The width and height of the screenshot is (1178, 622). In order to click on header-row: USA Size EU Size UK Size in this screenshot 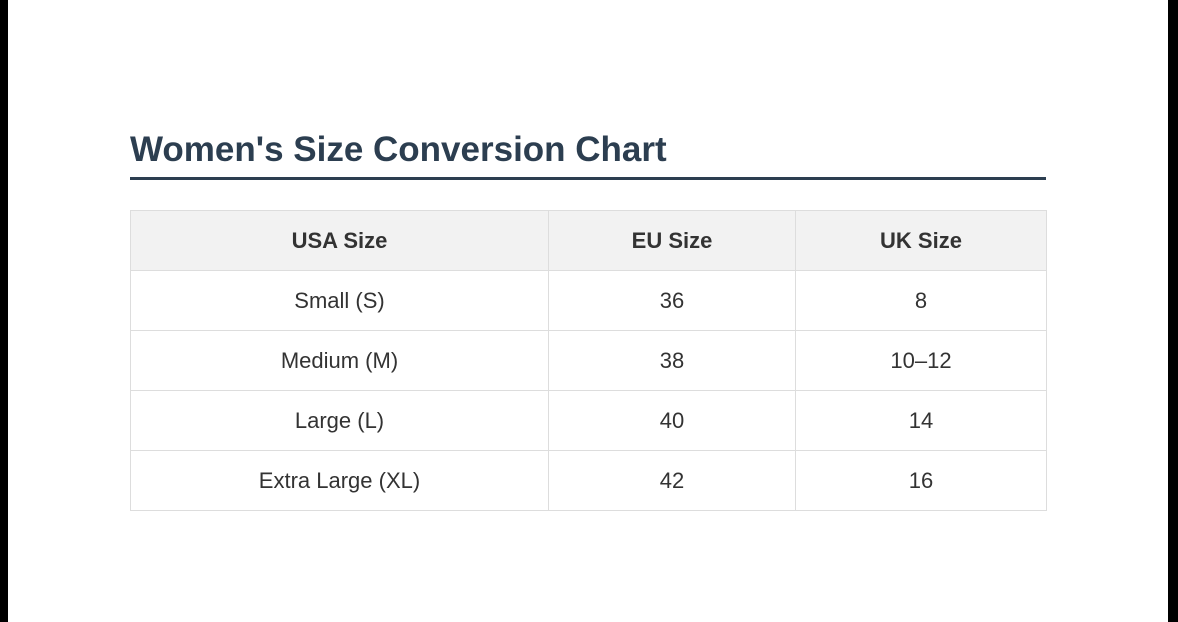, I will do `click(588, 240)`.